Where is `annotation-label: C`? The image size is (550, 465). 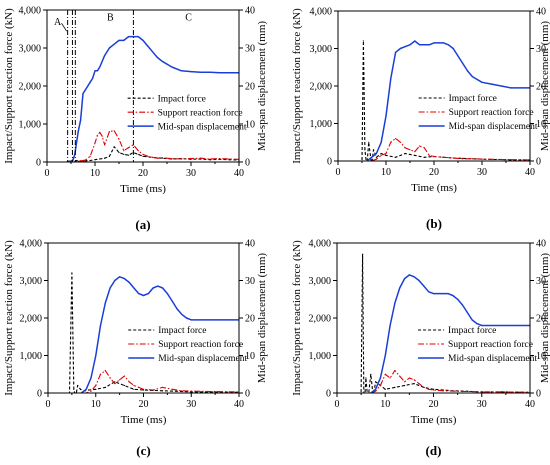 annotation-label: C is located at coordinates (188, 18).